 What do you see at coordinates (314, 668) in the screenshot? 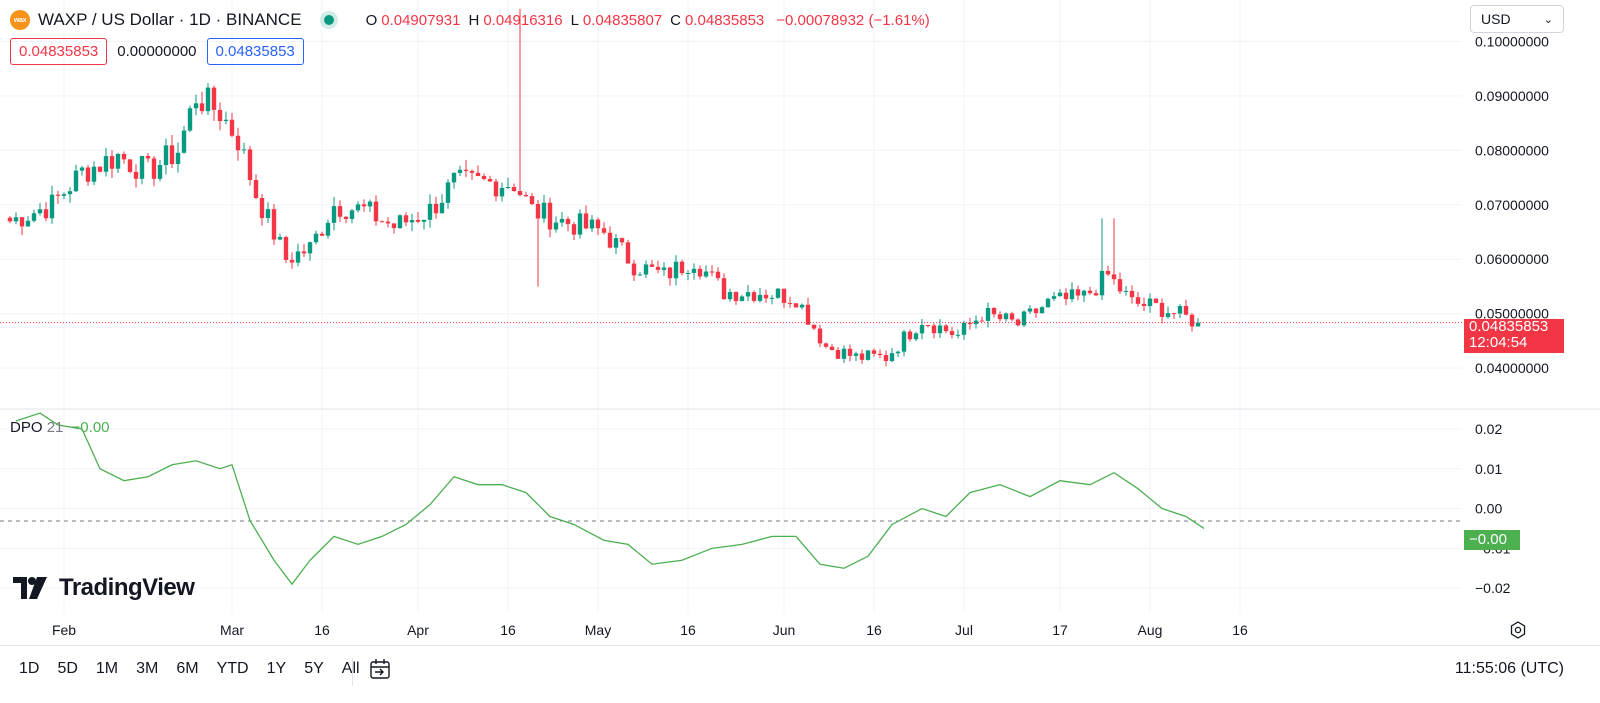
I see `range-button-5y: 5Y` at bounding box center [314, 668].